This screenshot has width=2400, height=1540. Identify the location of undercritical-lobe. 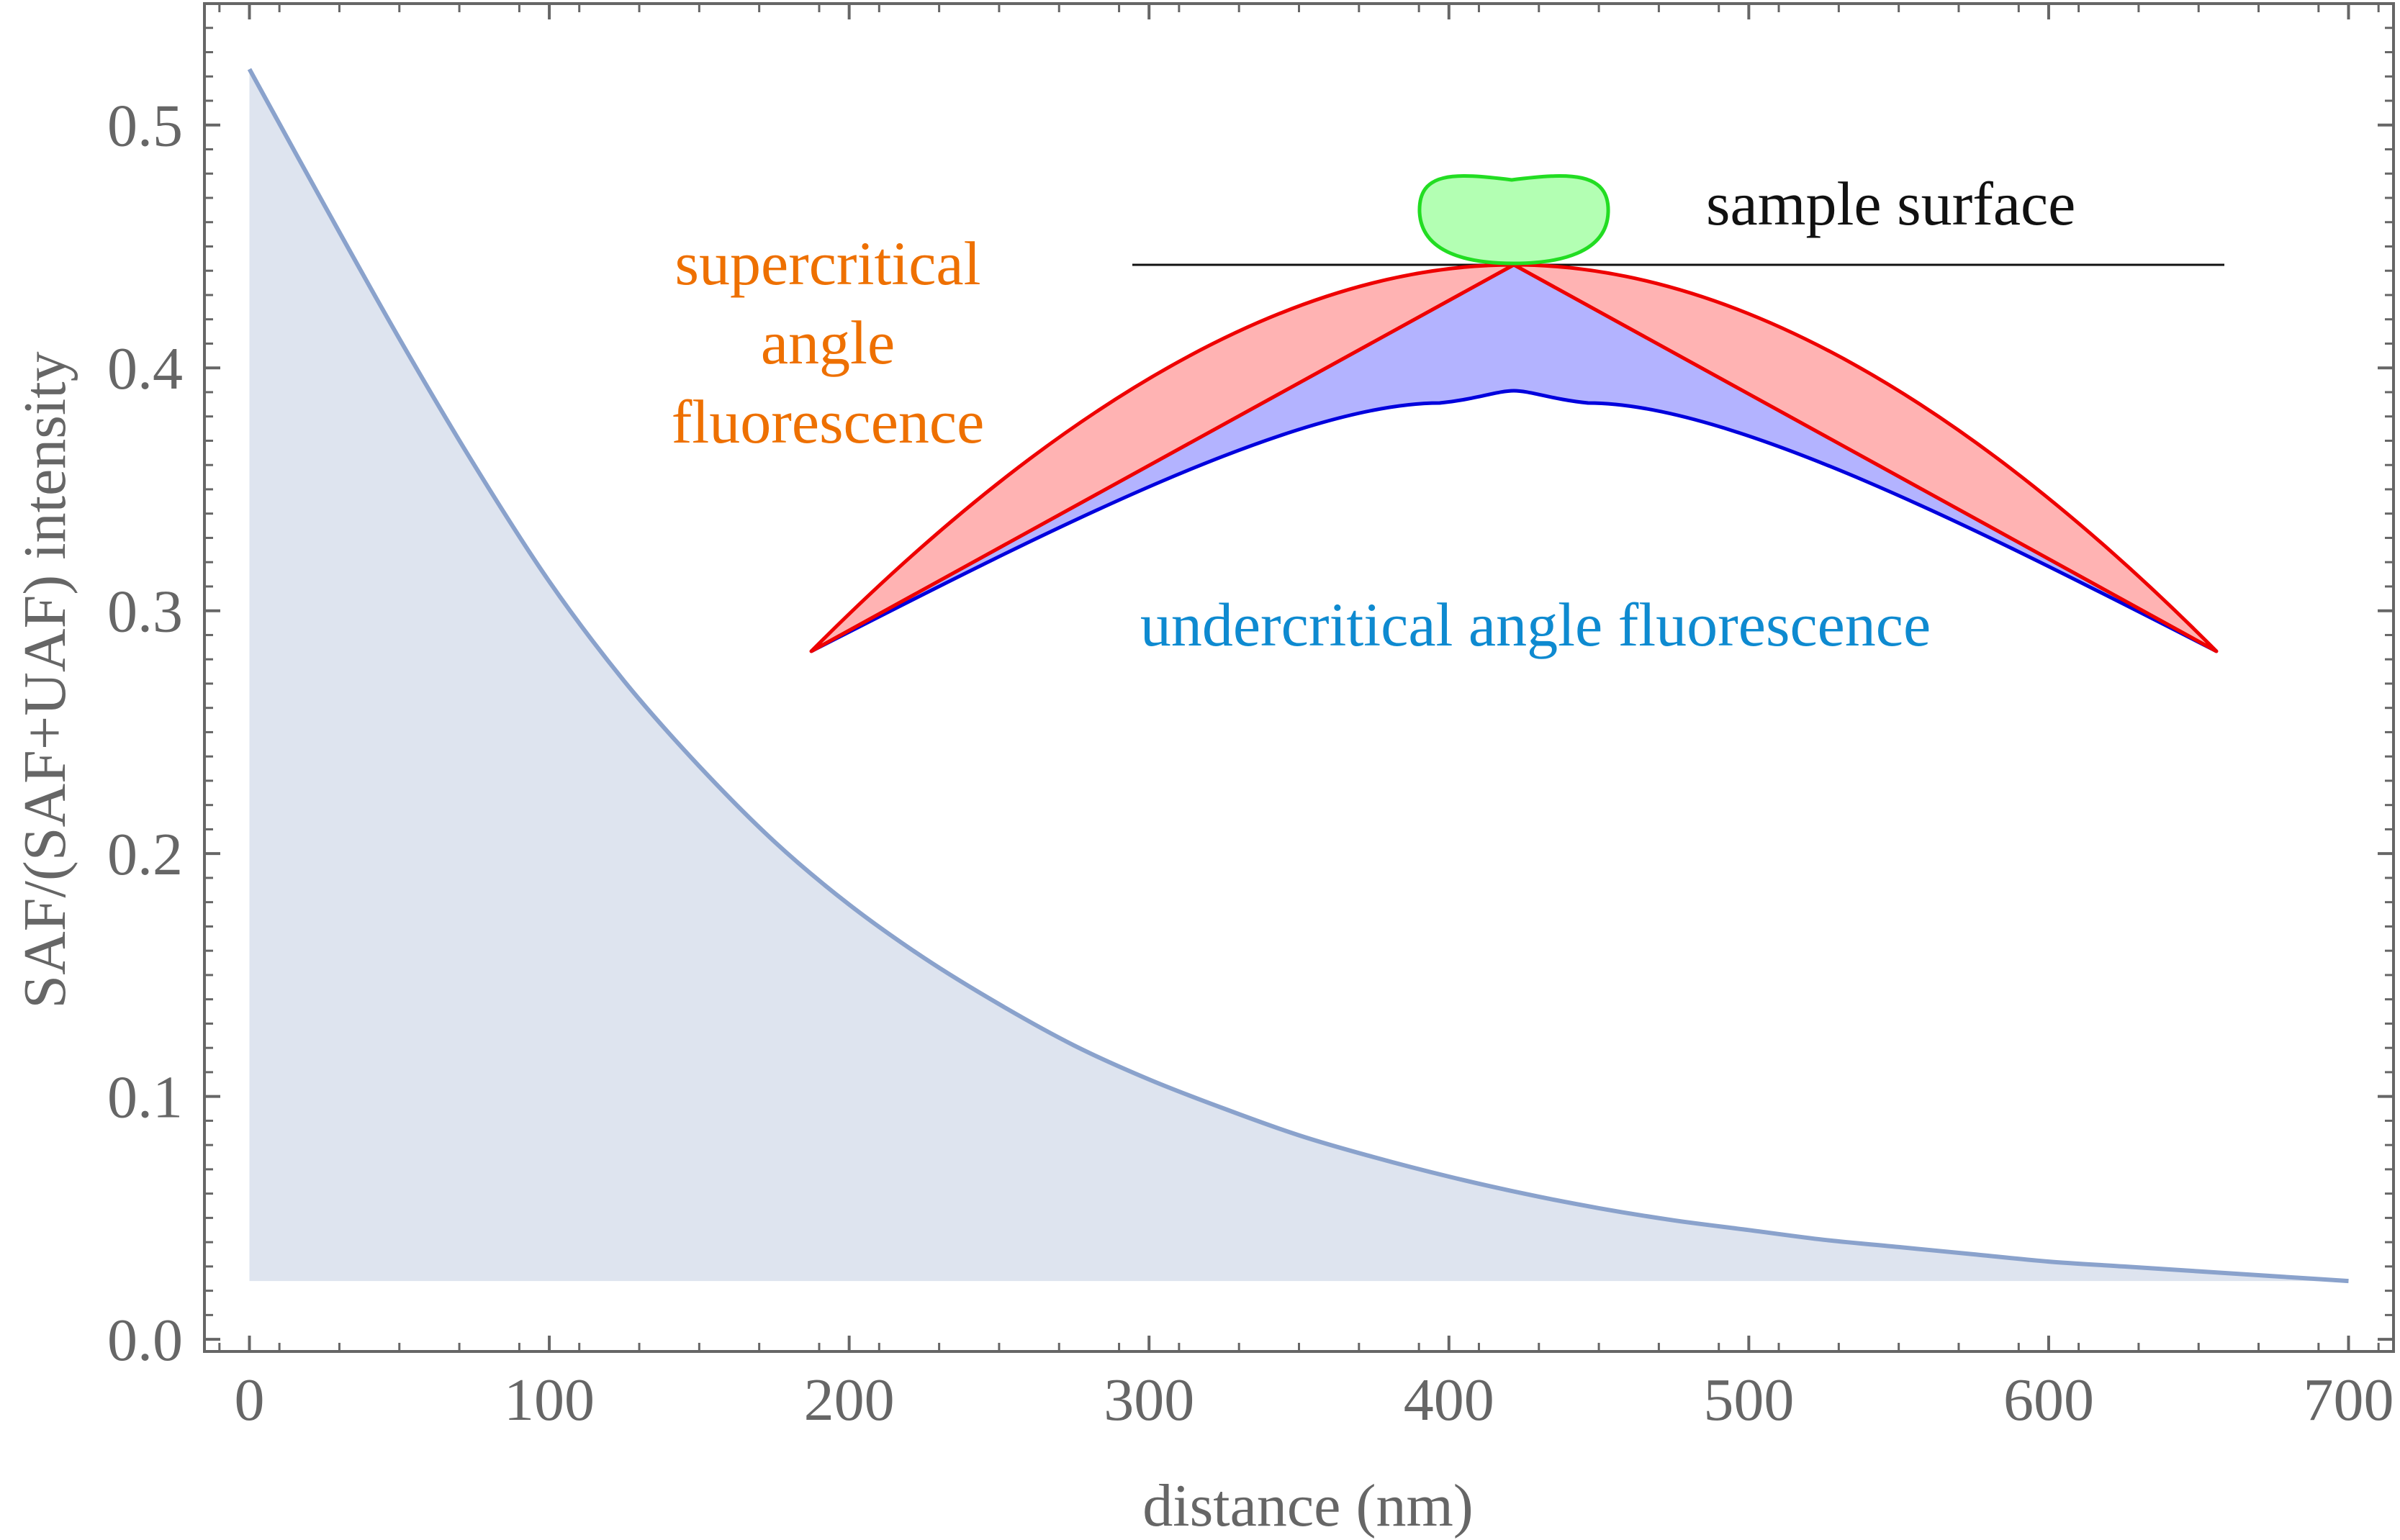
(1513, 458).